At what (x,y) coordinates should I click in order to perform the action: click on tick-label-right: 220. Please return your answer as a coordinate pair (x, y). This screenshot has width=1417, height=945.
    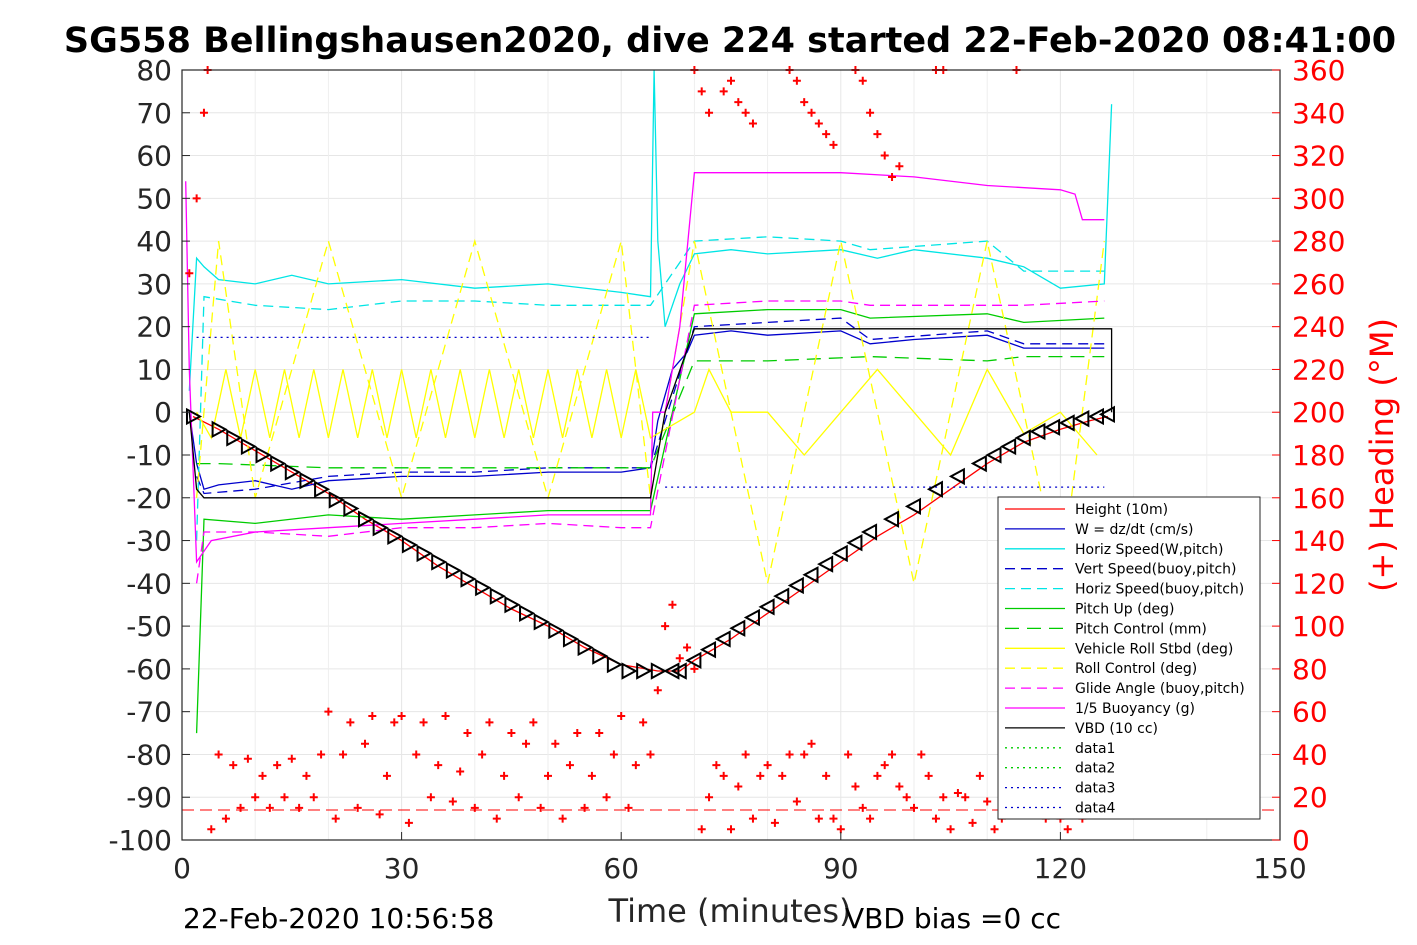
    Looking at the image, I should click on (1318, 369).